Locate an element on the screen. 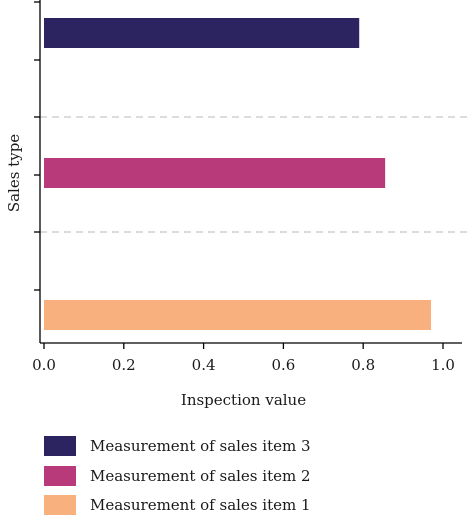 Image resolution: width=474 pixels, height=519 pixels. legend-label-2: Measurement of sales item 2 is located at coordinates (200, 476).